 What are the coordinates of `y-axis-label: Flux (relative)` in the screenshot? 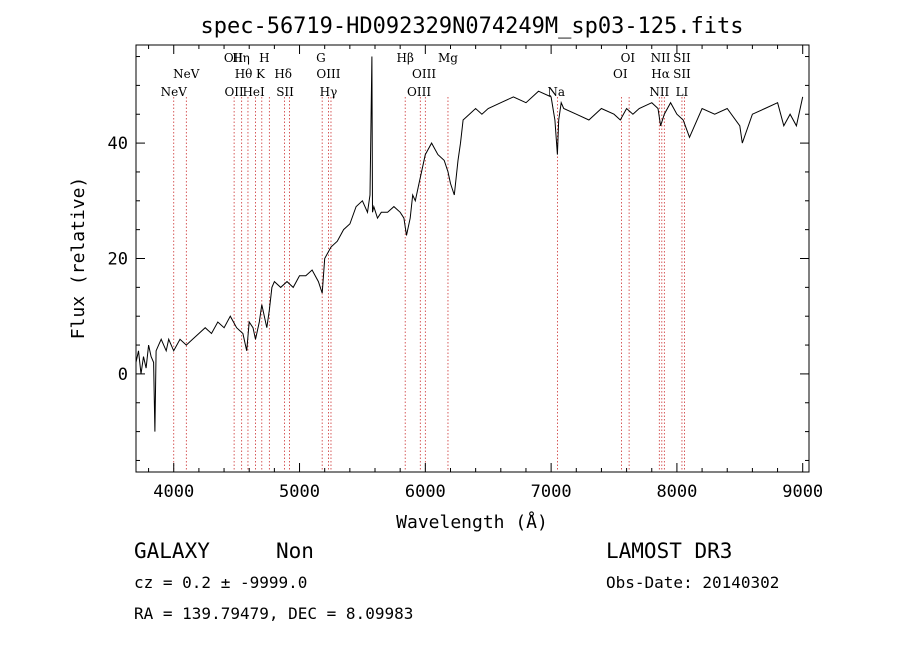 It's located at (78, 258).